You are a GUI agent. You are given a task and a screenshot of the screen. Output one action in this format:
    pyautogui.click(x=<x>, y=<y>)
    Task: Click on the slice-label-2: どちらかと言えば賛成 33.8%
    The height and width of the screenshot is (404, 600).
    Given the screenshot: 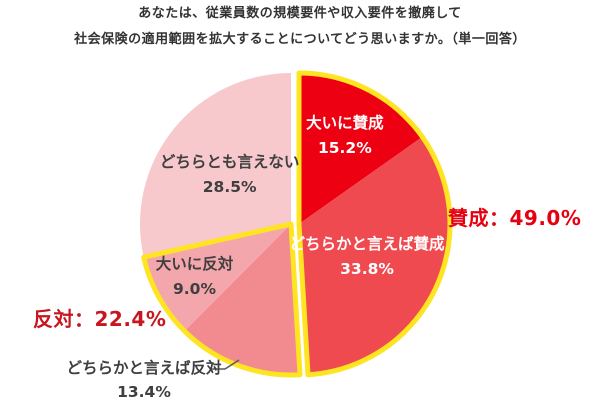 What is the action you would take?
    pyautogui.click(x=367, y=257)
    